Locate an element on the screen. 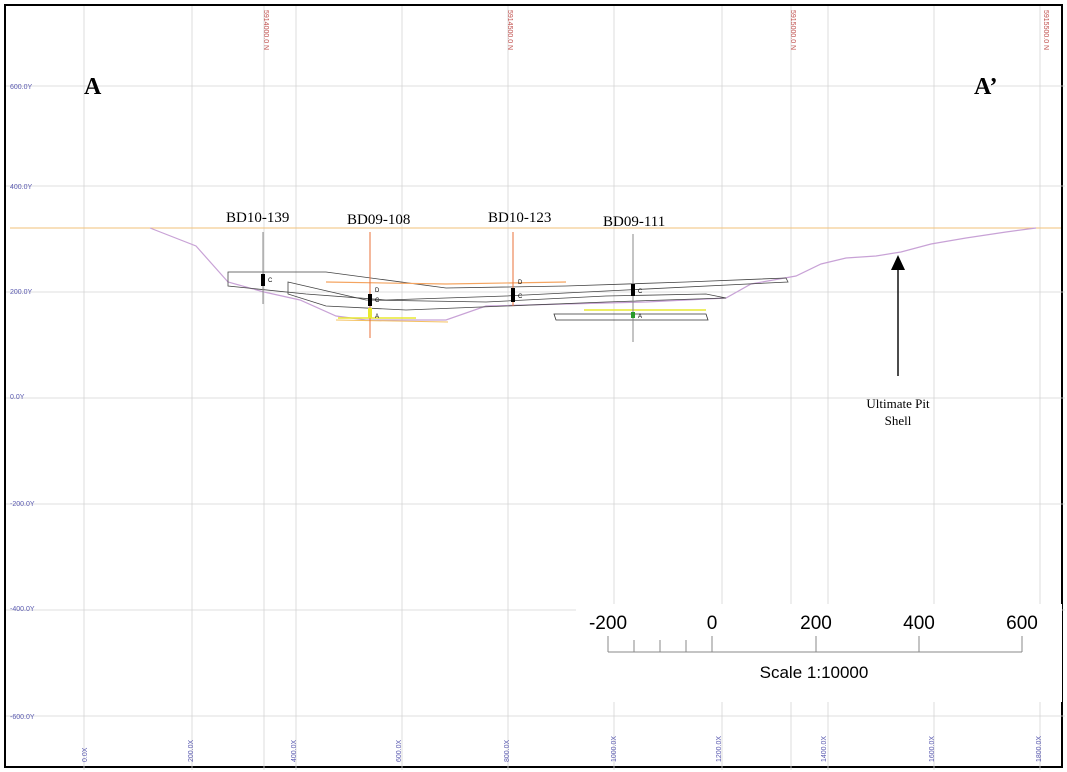 The image size is (1067, 772). distance-label: 1800.0X is located at coordinates (1039, 749).